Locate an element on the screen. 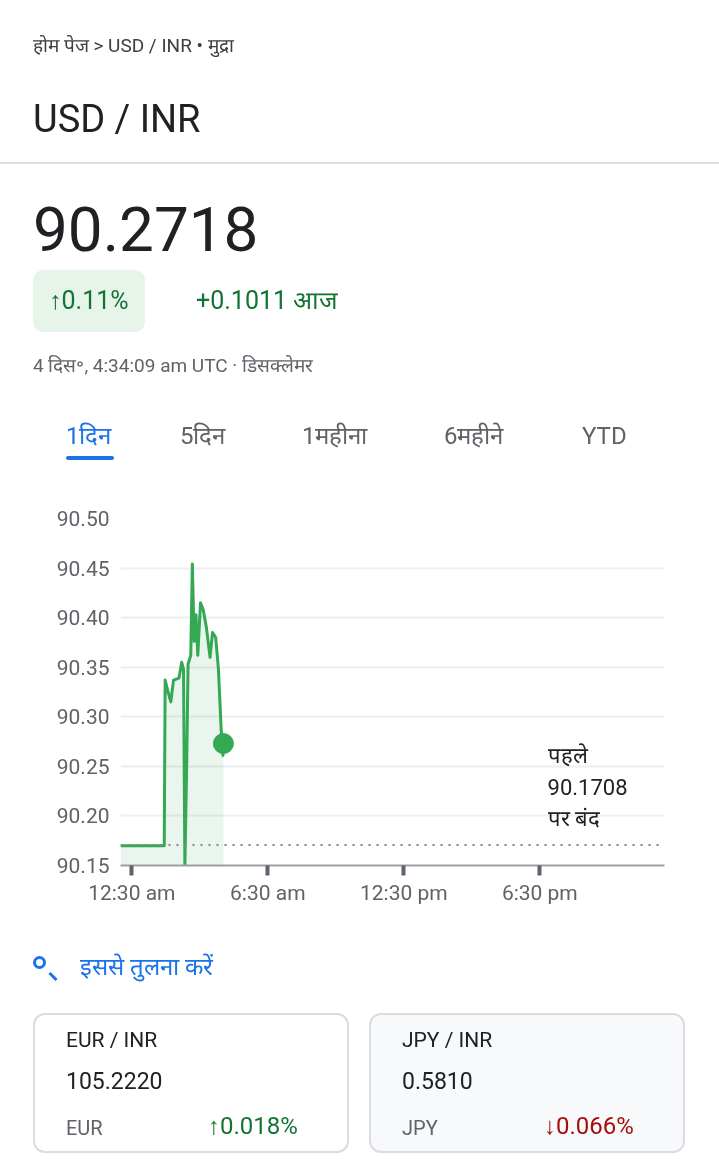  text: 105.2220 is located at coordinates (114, 1082).